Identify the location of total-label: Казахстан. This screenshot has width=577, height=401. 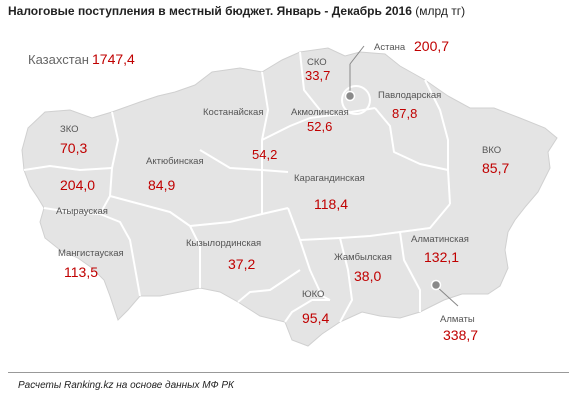
(58, 59).